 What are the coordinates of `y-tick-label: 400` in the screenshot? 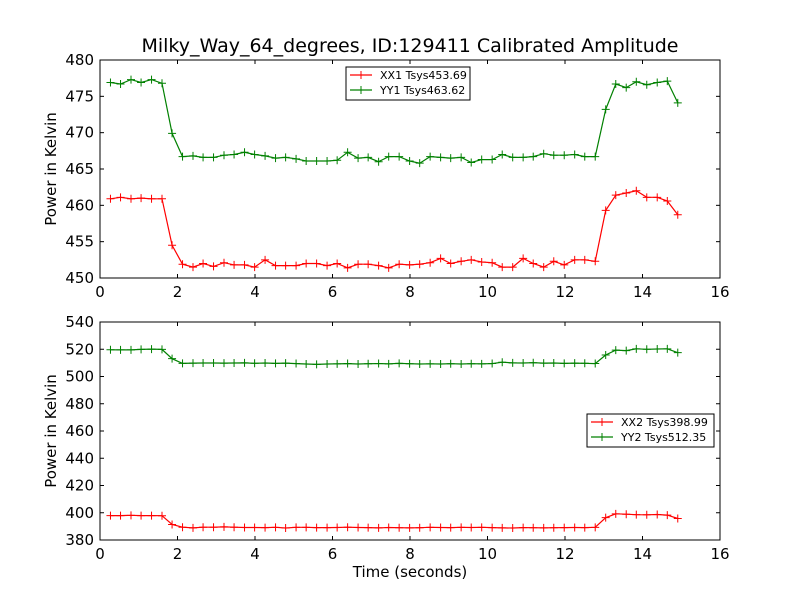 It's located at (79, 513).